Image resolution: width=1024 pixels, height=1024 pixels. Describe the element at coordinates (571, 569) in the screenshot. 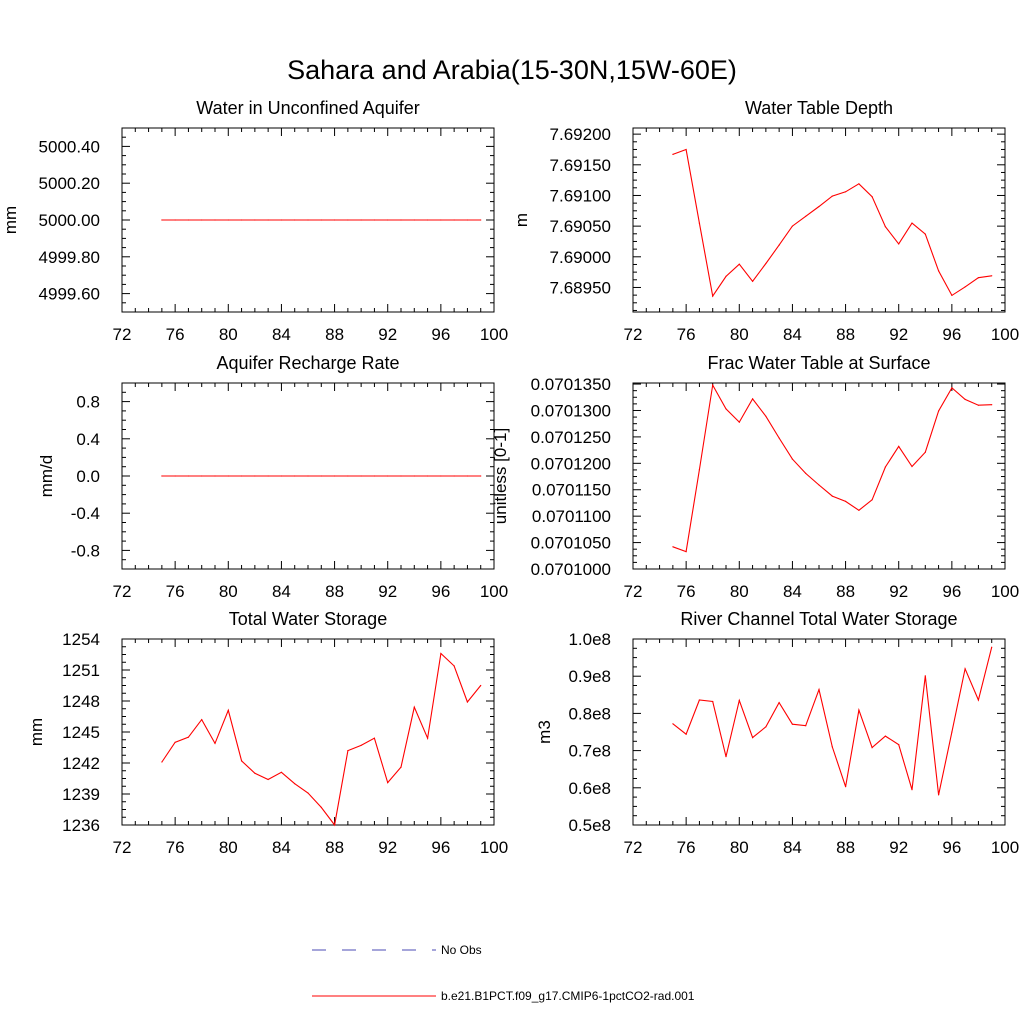

I see `y-tick-label: 0.0701000` at that location.